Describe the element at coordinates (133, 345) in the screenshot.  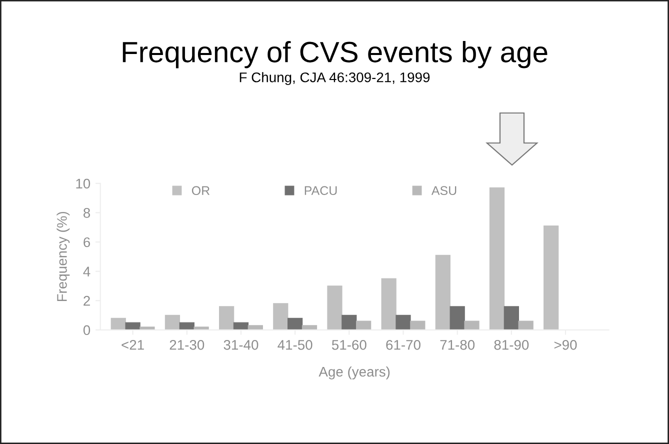
I see `x-tick-label: <21` at that location.